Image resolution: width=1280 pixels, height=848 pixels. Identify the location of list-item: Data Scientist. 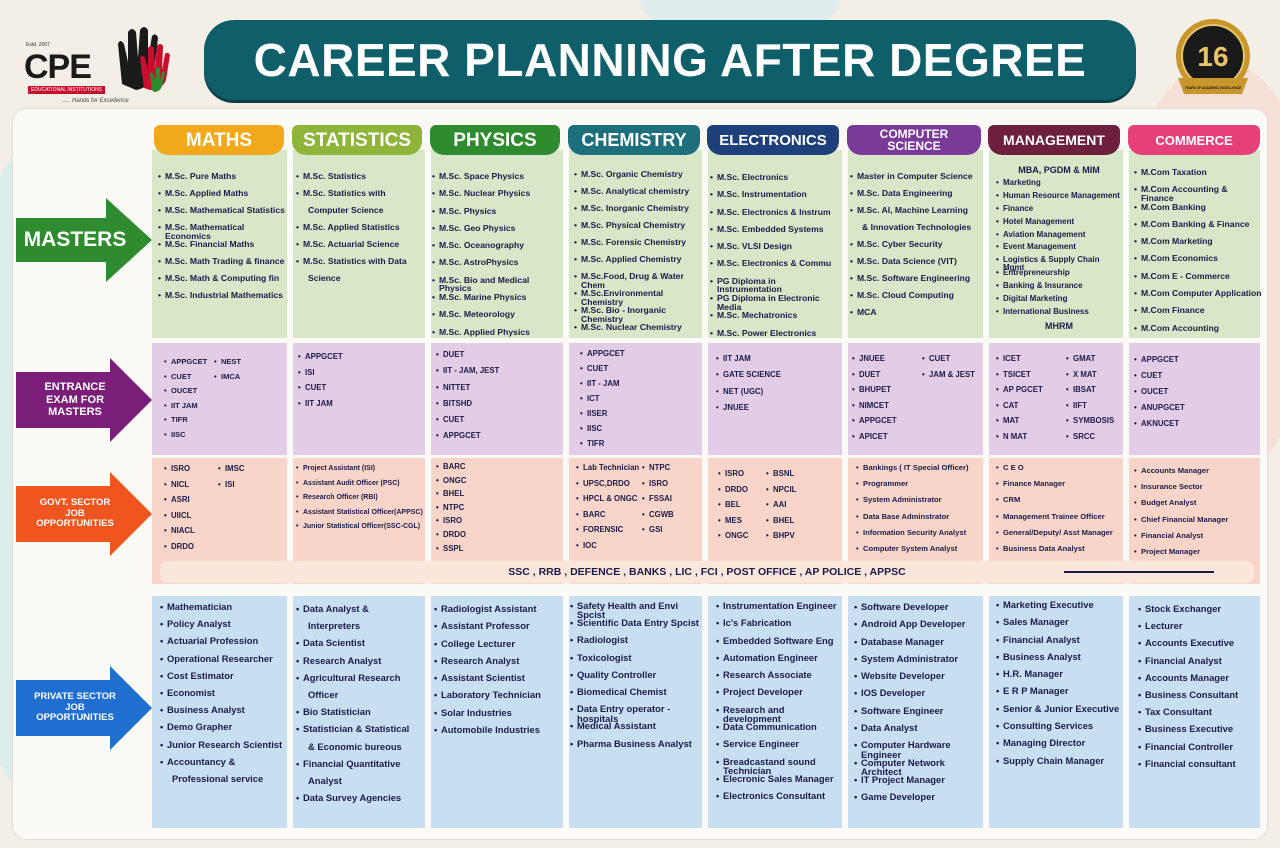
(360, 646).